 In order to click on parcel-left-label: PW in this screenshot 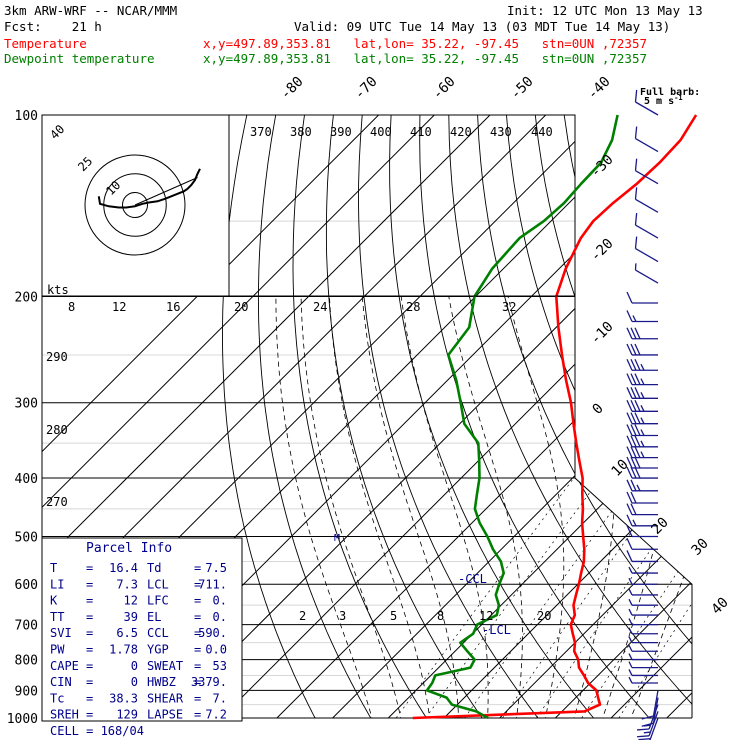, I will do `click(57, 650)`.